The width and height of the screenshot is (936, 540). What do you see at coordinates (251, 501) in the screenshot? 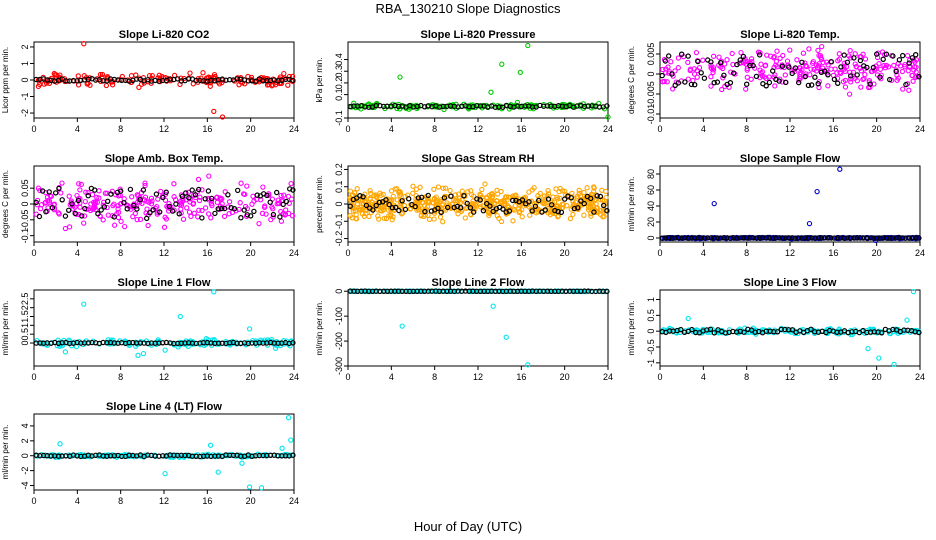
I see `x-tick-label: 20` at bounding box center [251, 501].